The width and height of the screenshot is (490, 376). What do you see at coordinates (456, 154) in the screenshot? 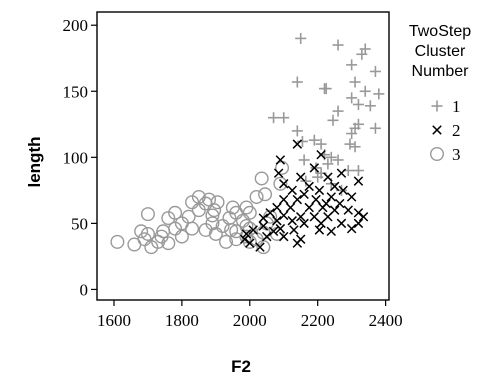
I see `legend-label: 3` at bounding box center [456, 154].